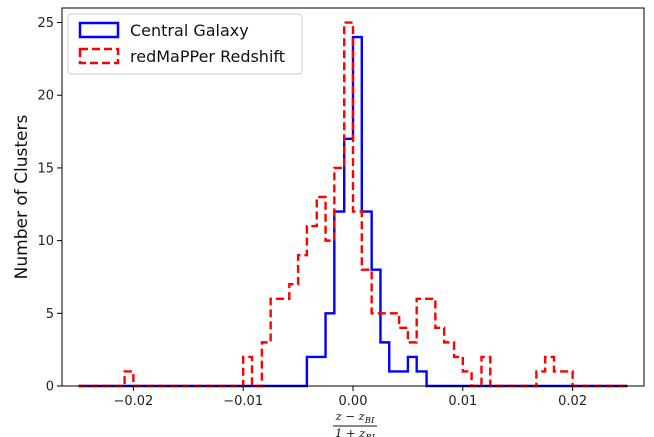 This screenshot has width=654, height=437. What do you see at coordinates (350, 431) in the screenshot?
I see `x-axis-label-denominator-main: 1 + z` at bounding box center [350, 431].